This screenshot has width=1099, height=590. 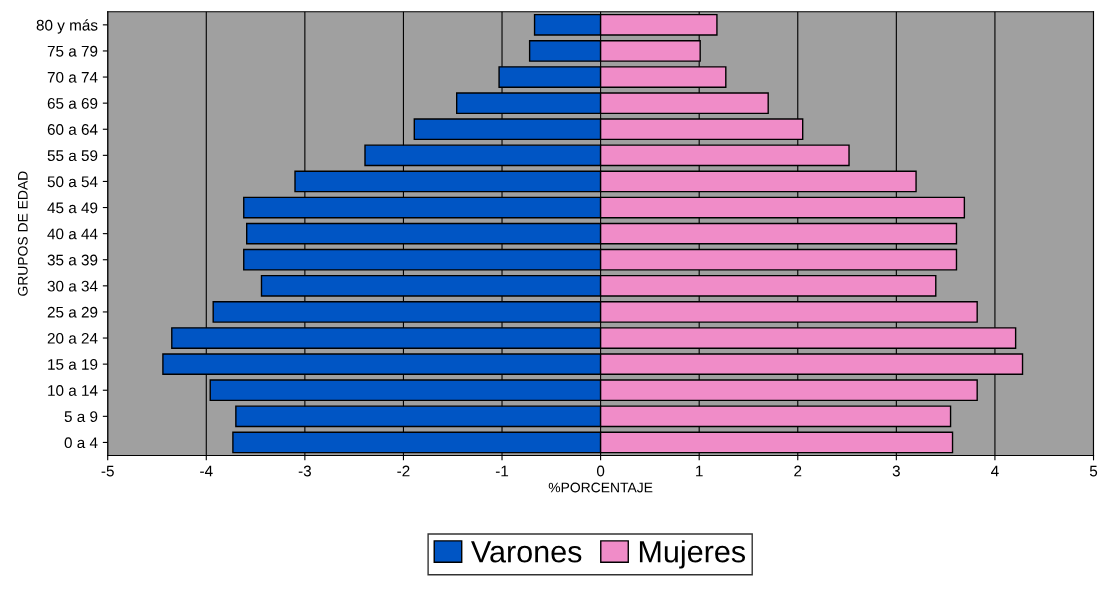 What do you see at coordinates (72, 312) in the screenshot?
I see `y-tick-label: 25 a 29` at bounding box center [72, 312].